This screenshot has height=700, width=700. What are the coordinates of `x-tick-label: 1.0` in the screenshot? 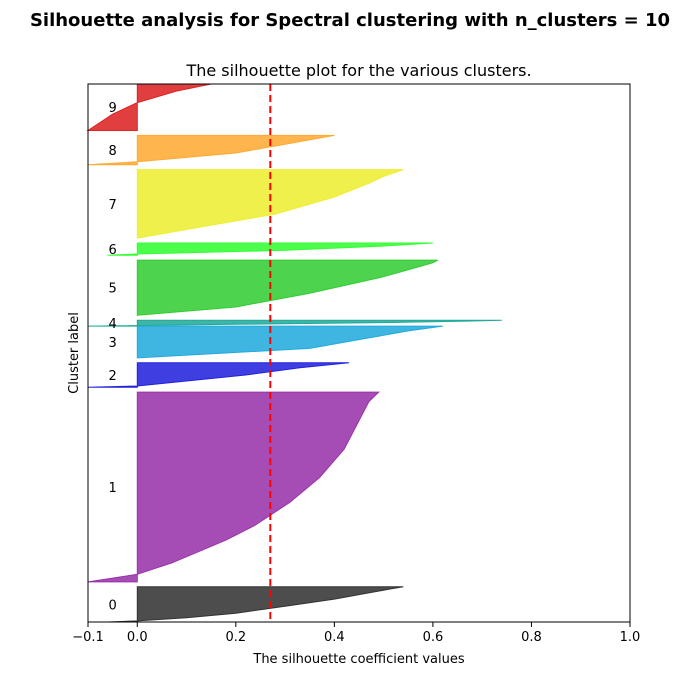 It's located at (630, 637).